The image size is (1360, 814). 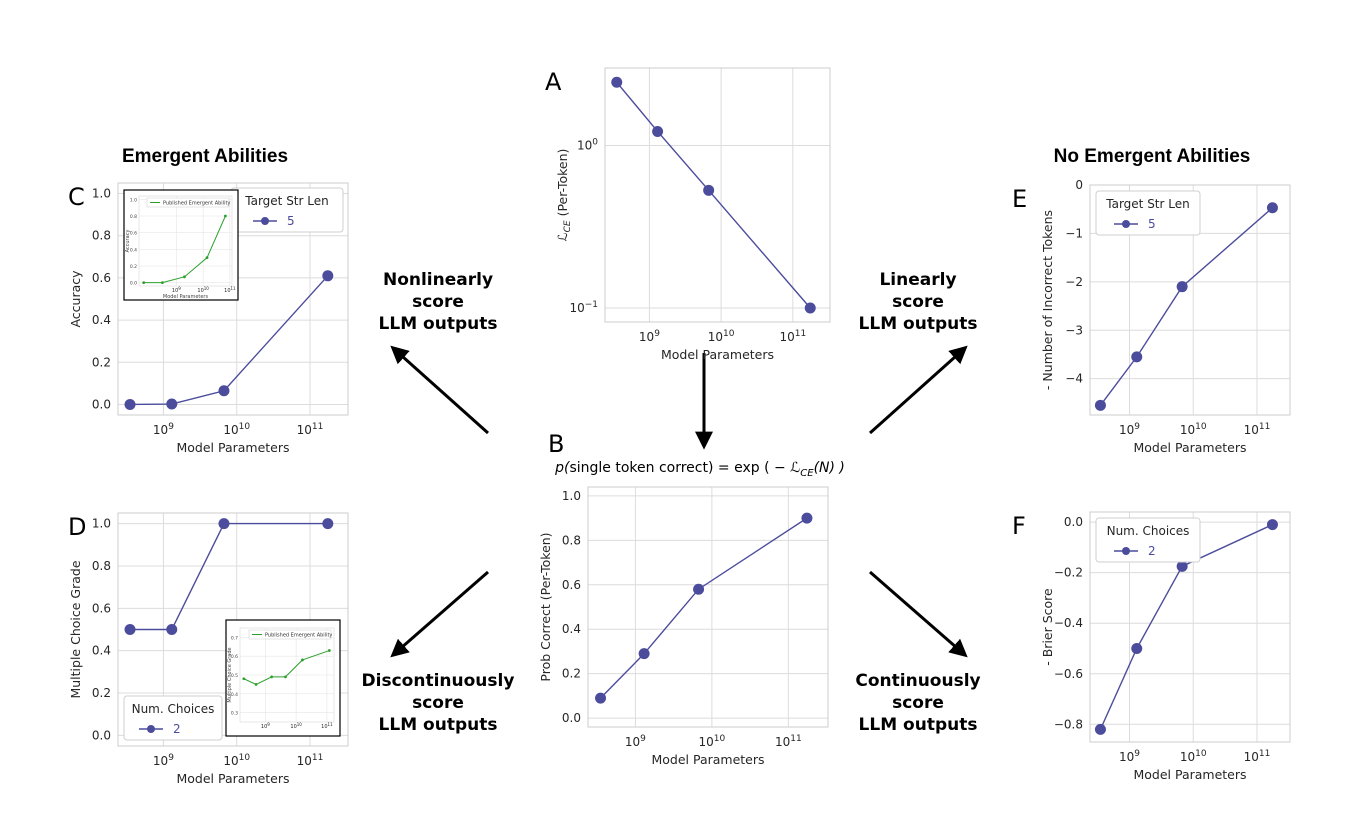 What do you see at coordinates (829, 468) in the screenshot?
I see `formula-suffix: (N) )` at bounding box center [829, 468].